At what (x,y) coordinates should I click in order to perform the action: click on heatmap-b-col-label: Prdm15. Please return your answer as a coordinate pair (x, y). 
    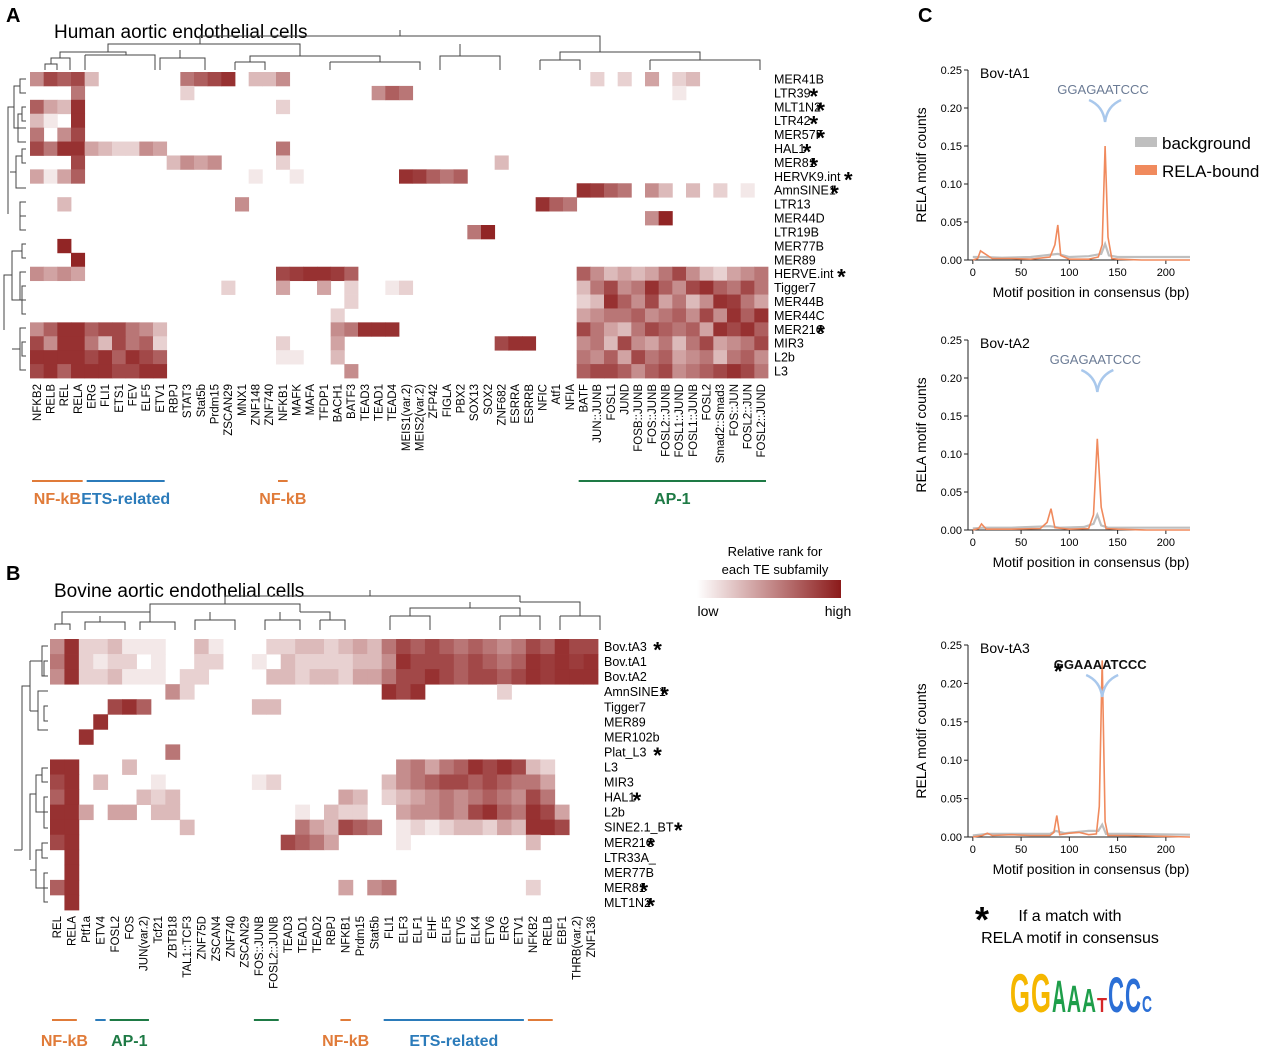
    Looking at the image, I should click on (361, 936).